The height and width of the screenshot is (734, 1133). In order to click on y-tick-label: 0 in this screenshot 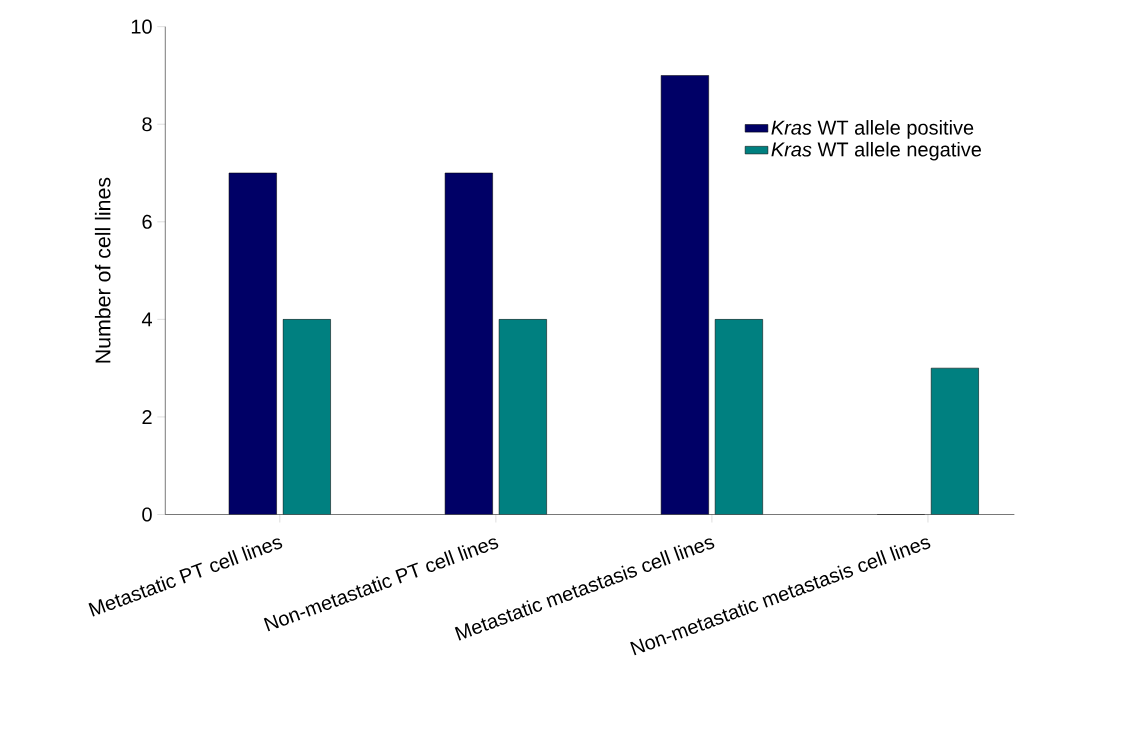, I will do `click(147, 514)`.